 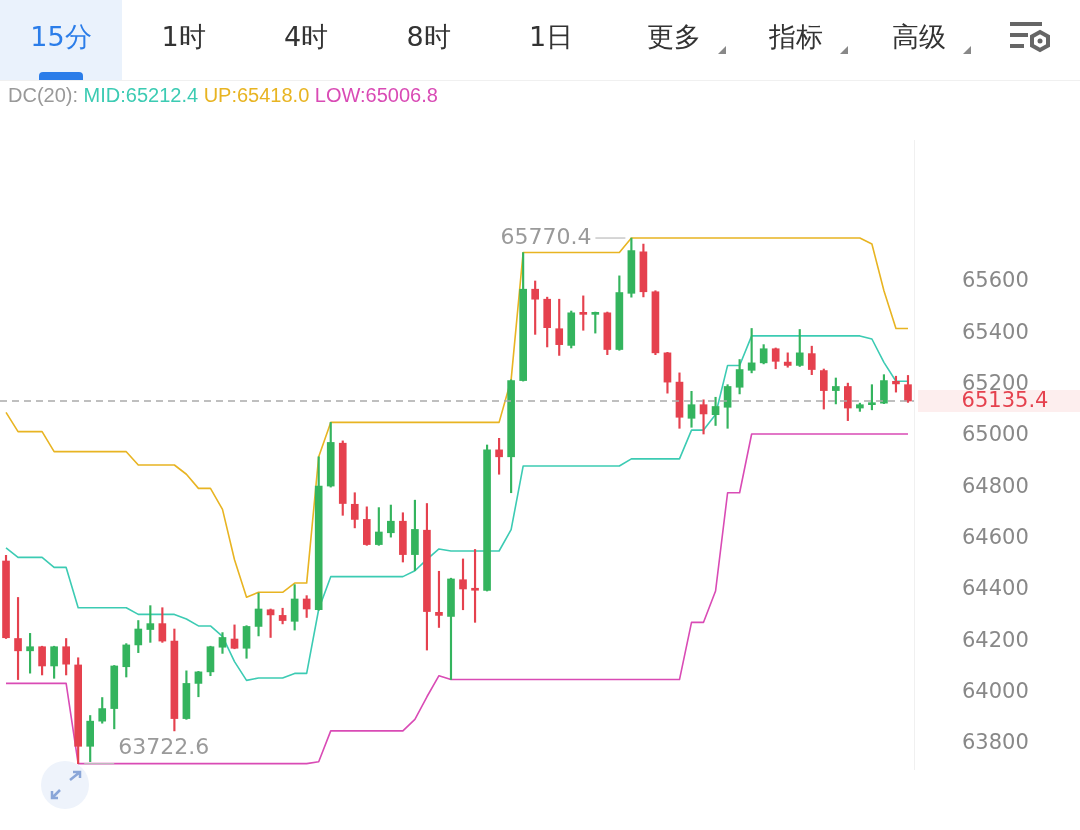 I want to click on y-tick-label: 65000, so click(x=995, y=434).